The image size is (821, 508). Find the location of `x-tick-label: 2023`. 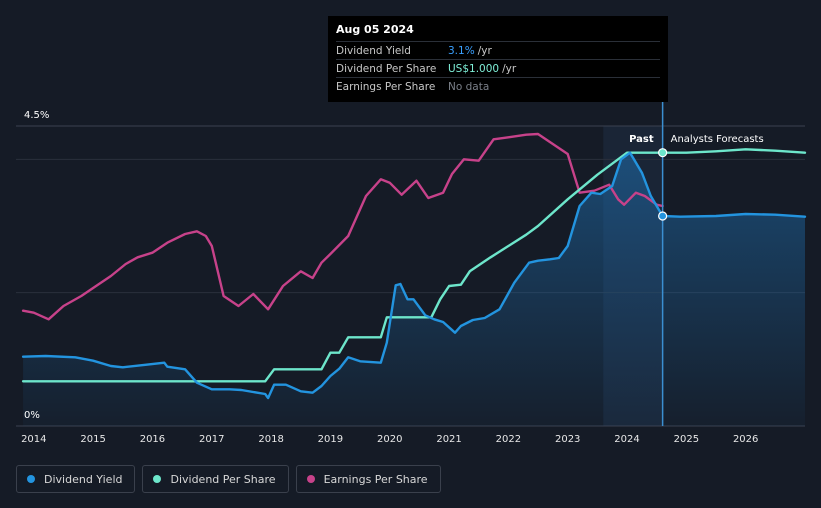

x-tick-label: 2023 is located at coordinates (567, 439).